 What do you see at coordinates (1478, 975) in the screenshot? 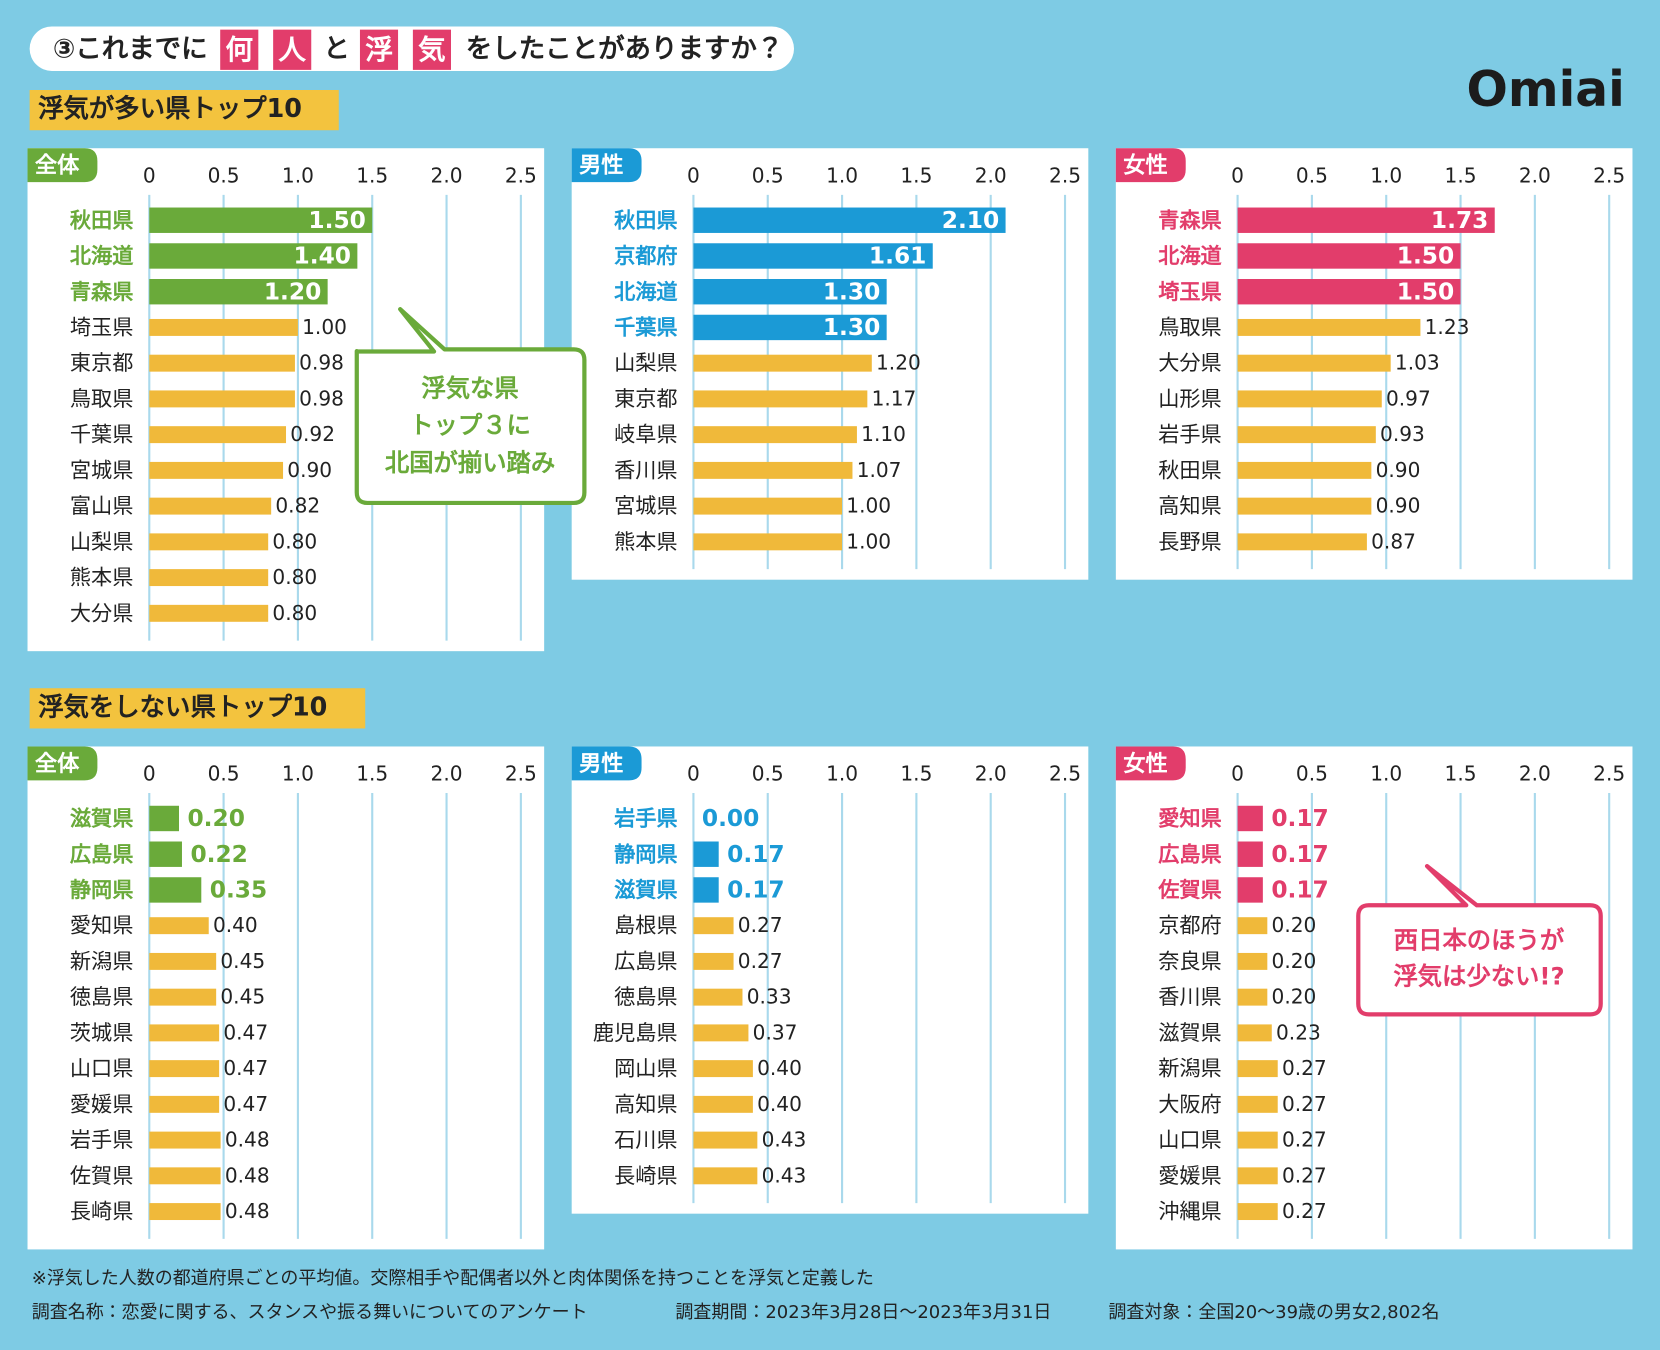
I see `callout-text: 浮気は少ない!?` at bounding box center [1478, 975].